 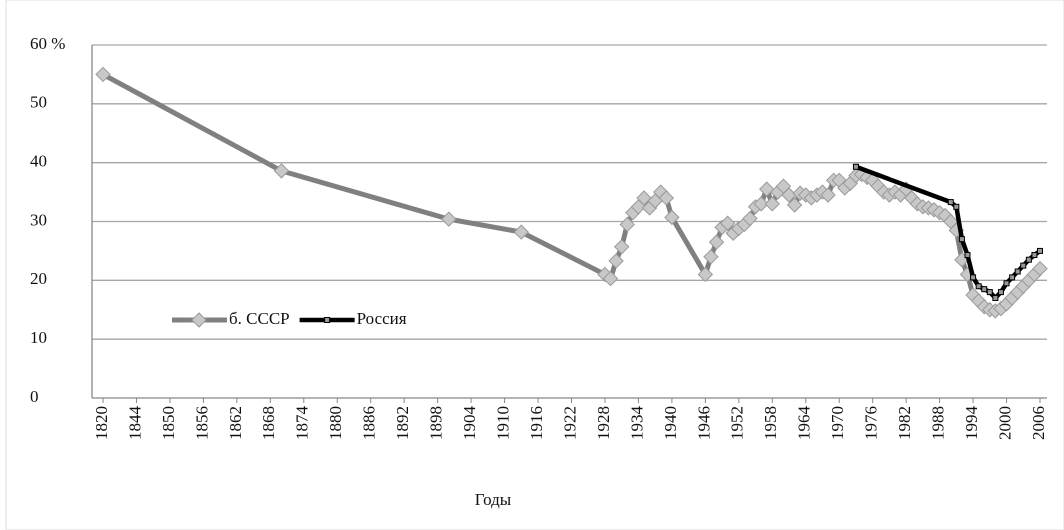 What do you see at coordinates (235, 423) in the screenshot?
I see `x-tick-label: 1862` at bounding box center [235, 423].